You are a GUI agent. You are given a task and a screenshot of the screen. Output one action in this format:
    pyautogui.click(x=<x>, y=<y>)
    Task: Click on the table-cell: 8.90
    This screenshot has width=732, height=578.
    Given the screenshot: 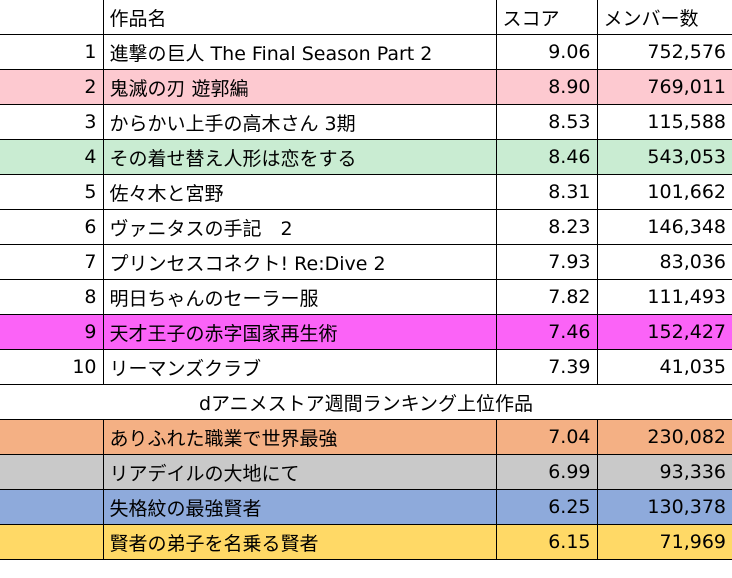 What is the action you would take?
    pyautogui.click(x=546, y=87)
    